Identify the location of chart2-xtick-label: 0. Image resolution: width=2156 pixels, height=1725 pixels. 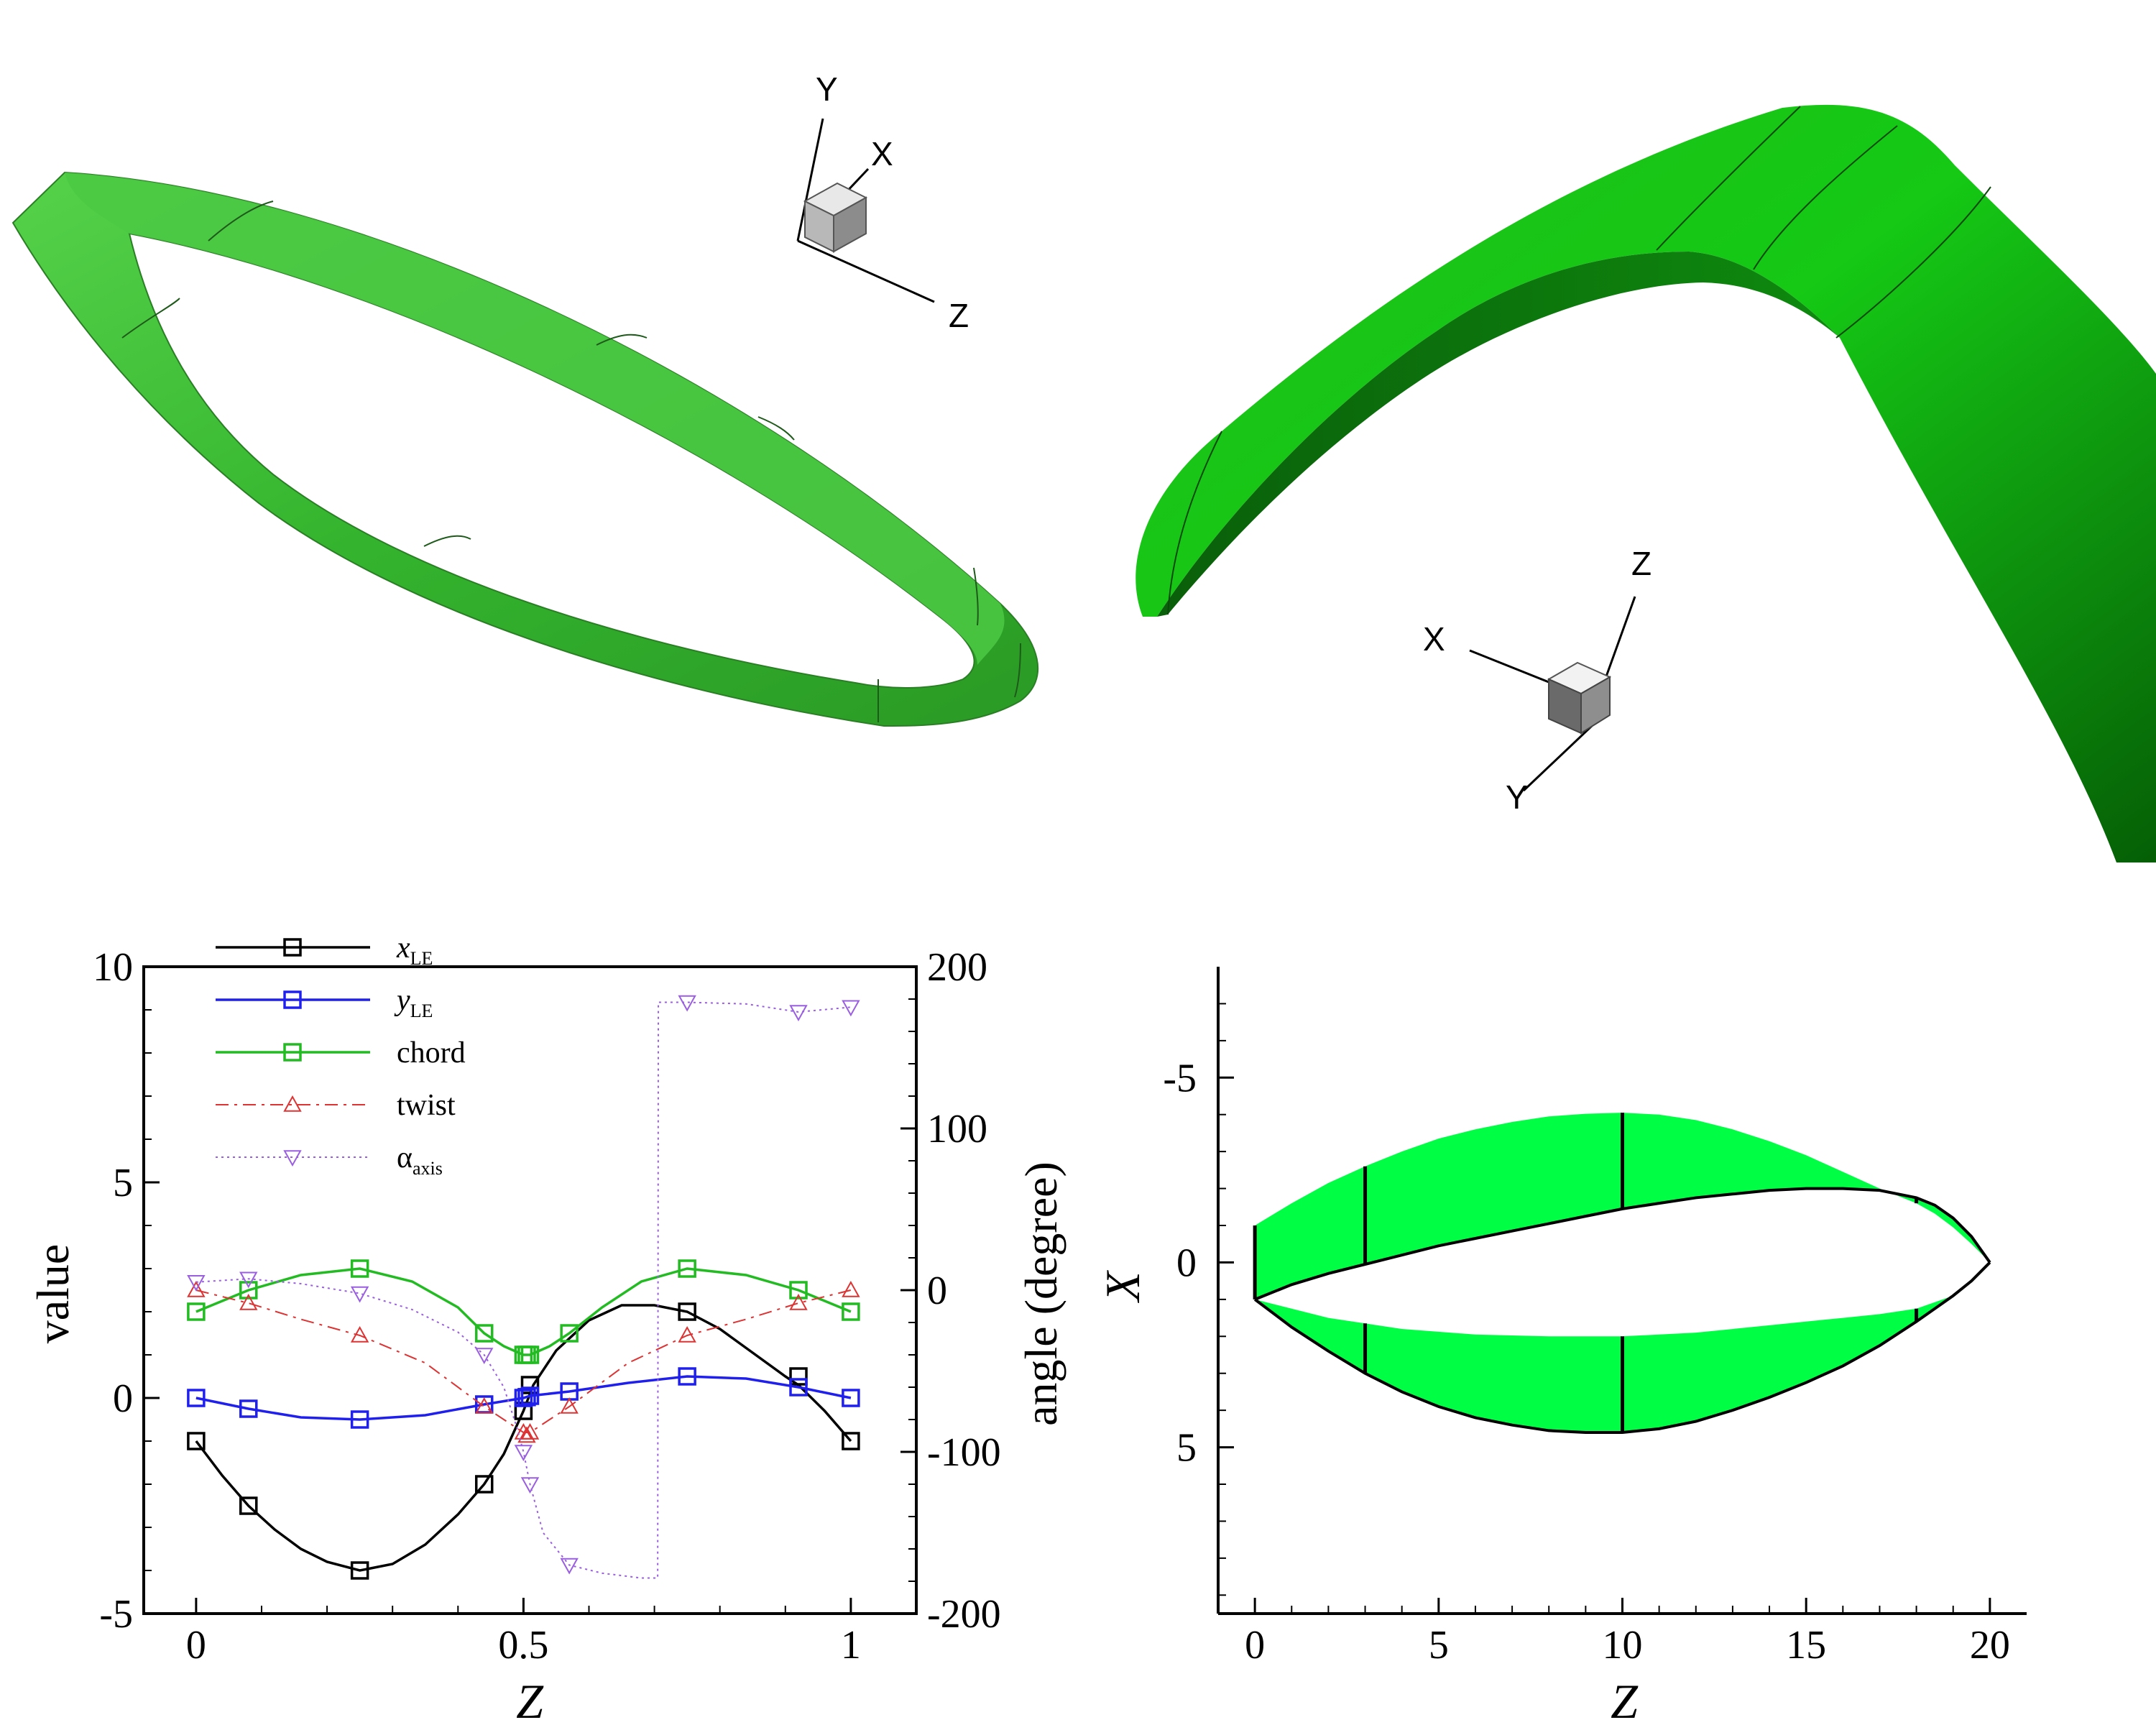
(1255, 1645).